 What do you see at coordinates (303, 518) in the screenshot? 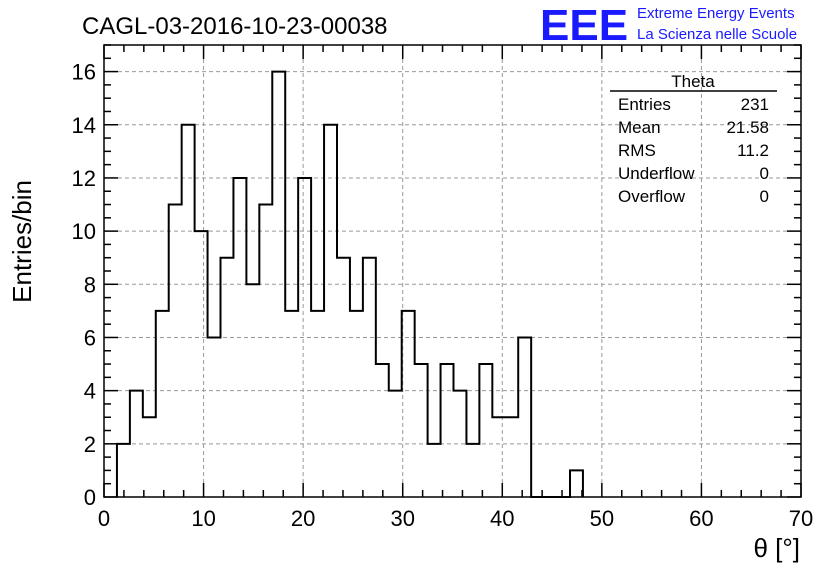
I see `x-tick-label: 20` at bounding box center [303, 518].